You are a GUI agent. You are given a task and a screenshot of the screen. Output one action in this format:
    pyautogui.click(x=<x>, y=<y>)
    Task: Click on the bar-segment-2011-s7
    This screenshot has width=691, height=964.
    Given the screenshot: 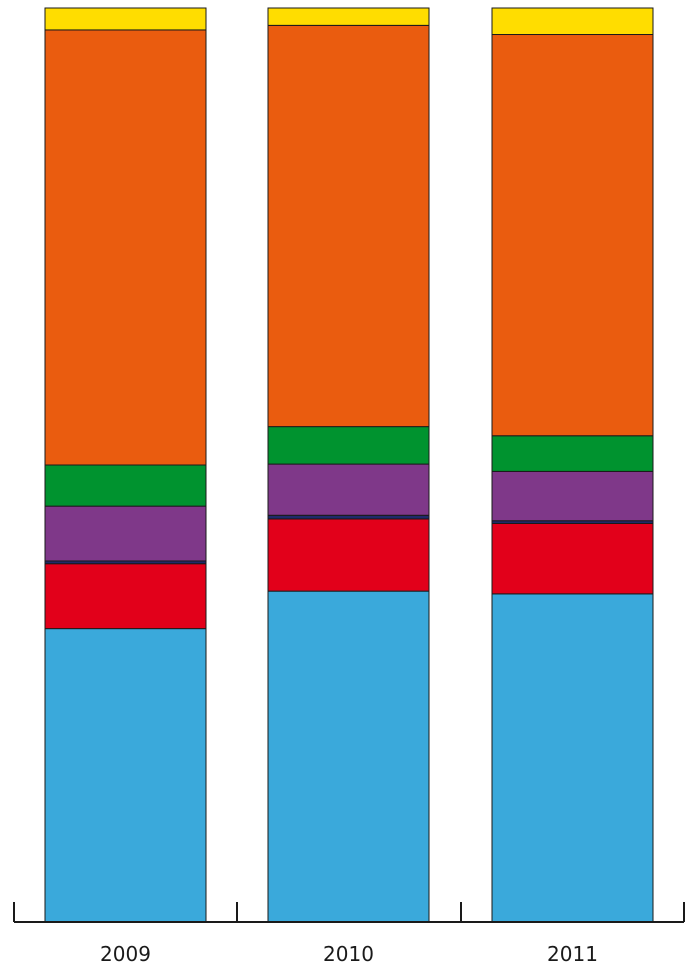 What is the action you would take?
    pyautogui.click(x=572, y=21)
    